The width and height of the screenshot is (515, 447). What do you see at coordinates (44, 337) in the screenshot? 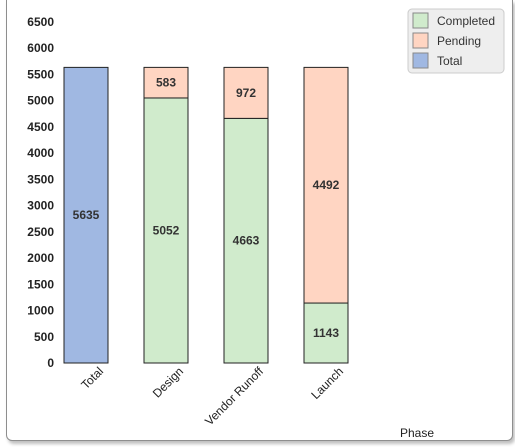
I see `y-tick-label: 500` at bounding box center [44, 337].